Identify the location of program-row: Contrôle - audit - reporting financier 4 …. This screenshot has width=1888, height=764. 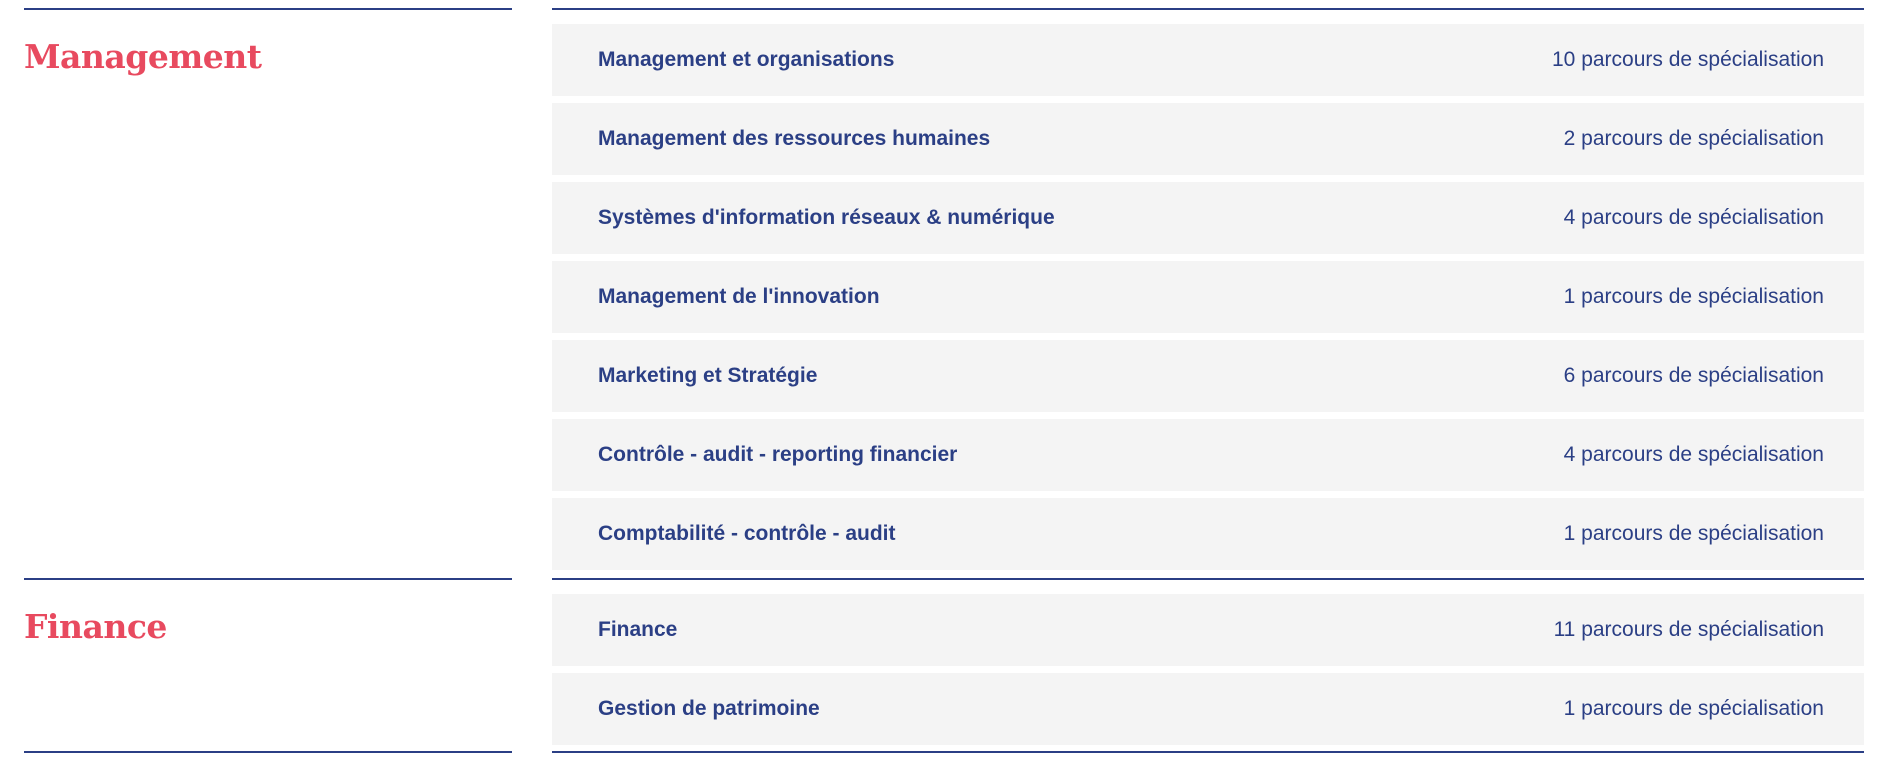
(1208, 455).